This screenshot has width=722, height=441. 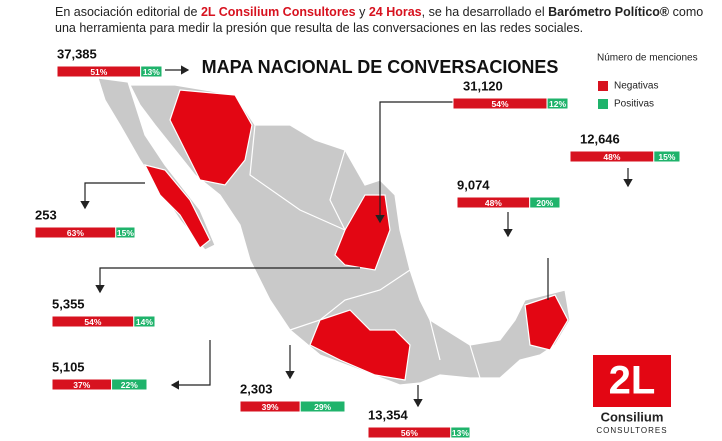 What do you see at coordinates (46, 214) in the screenshot?
I see `count: 253` at bounding box center [46, 214].